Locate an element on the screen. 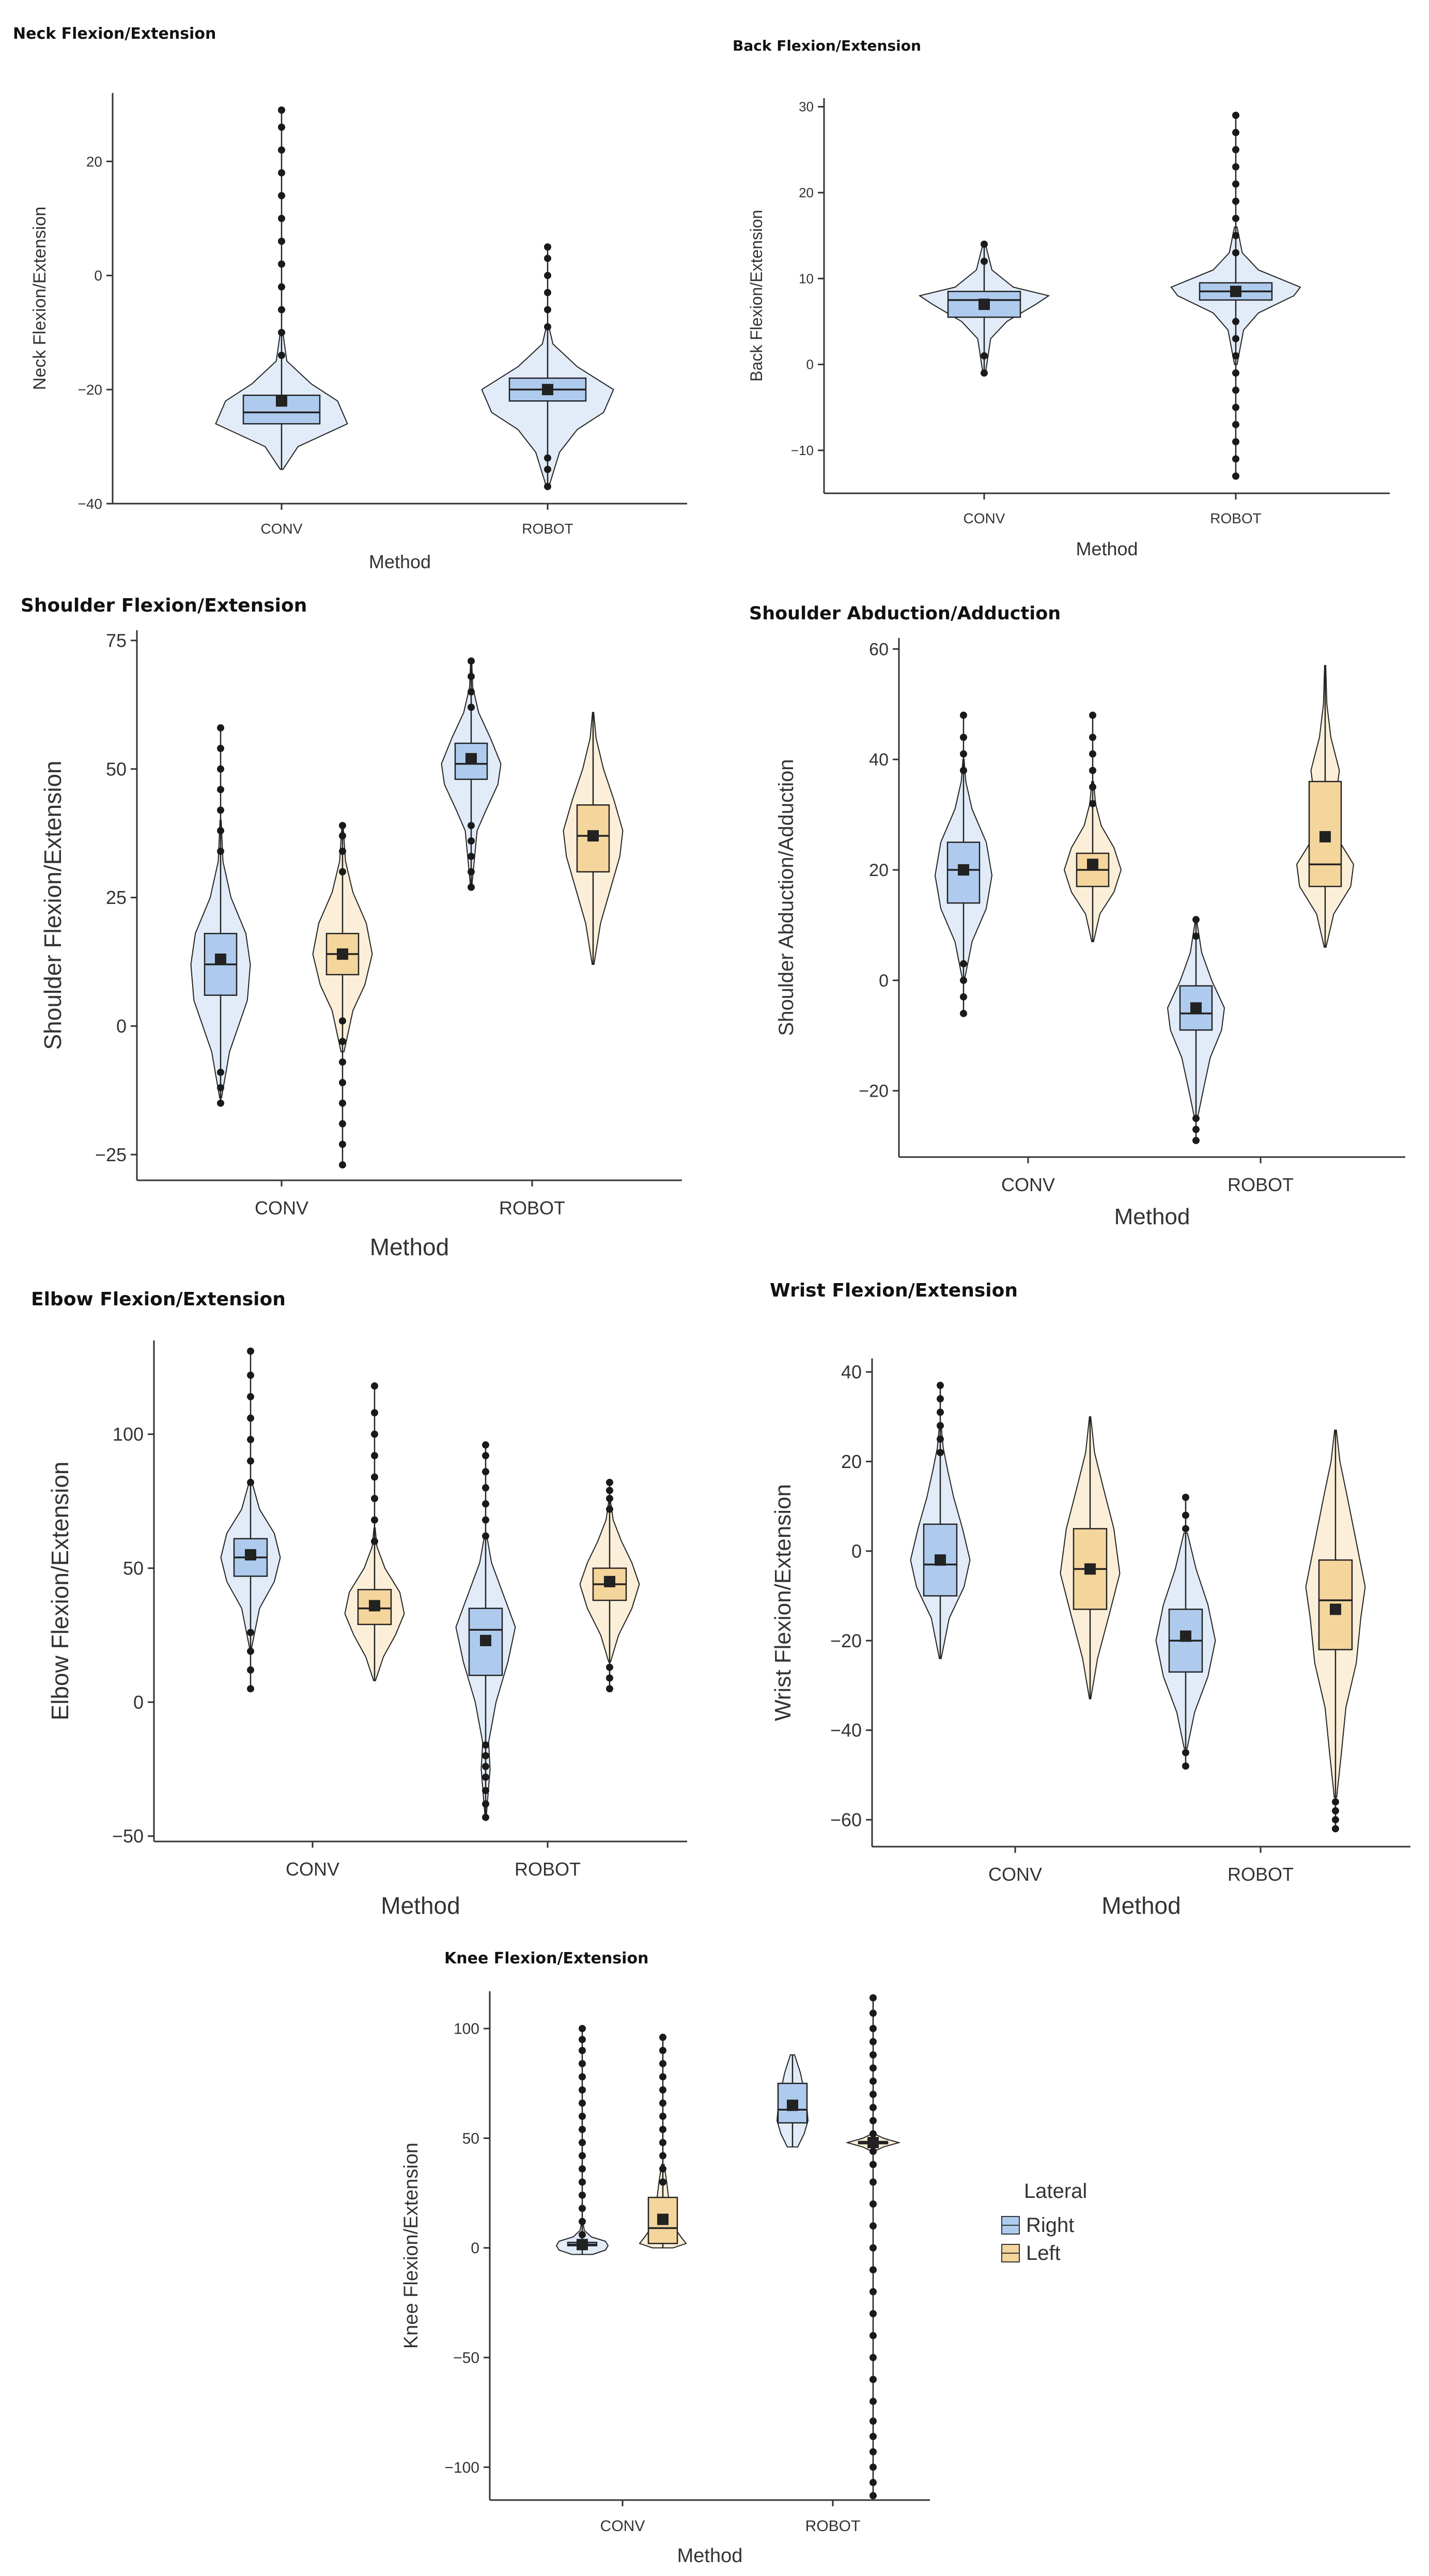 Image resolution: width=1429 pixels, height=2576 pixels. y-tick-label: 100 is located at coordinates (128, 1435).